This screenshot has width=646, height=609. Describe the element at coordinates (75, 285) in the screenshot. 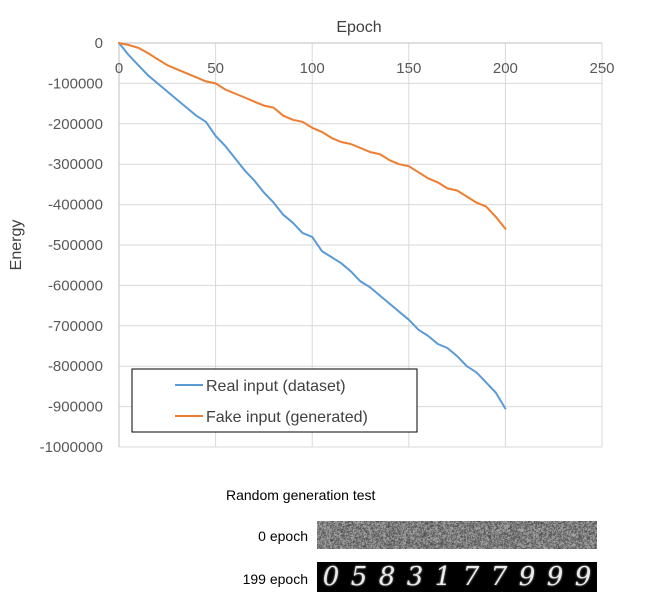

I see `y-tick-label: -600000` at that location.